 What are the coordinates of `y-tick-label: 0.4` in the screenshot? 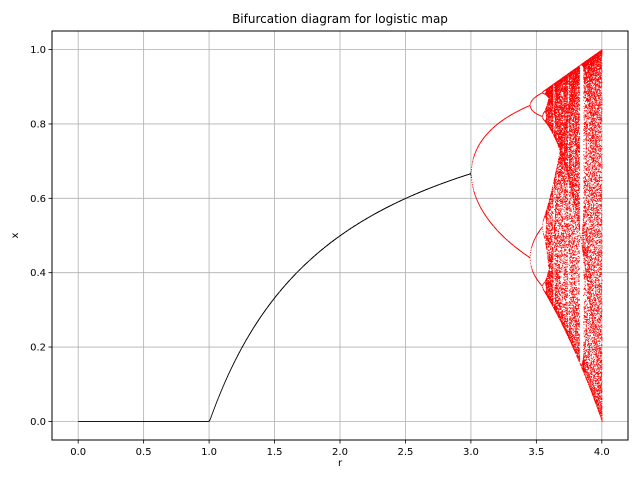 It's located at (38, 273).